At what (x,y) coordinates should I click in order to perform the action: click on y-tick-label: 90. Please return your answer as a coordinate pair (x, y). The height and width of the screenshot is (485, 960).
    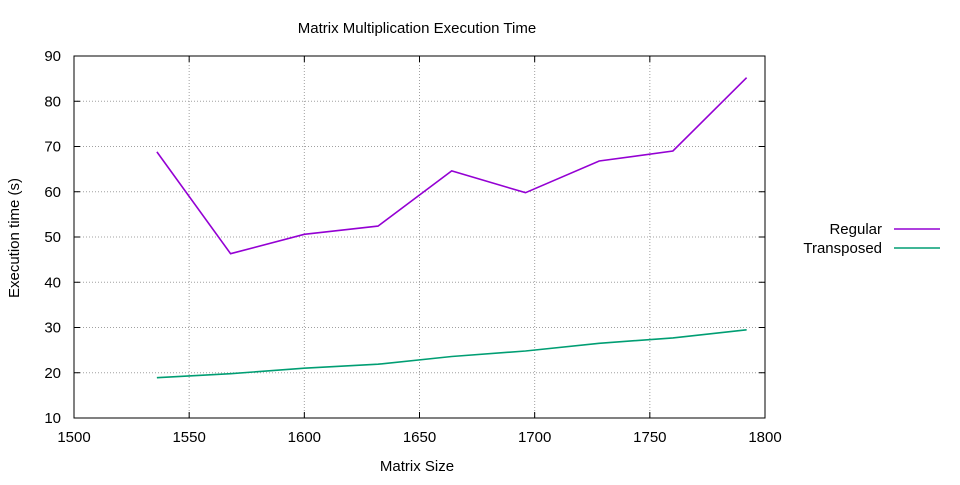
    Looking at the image, I should click on (52, 56).